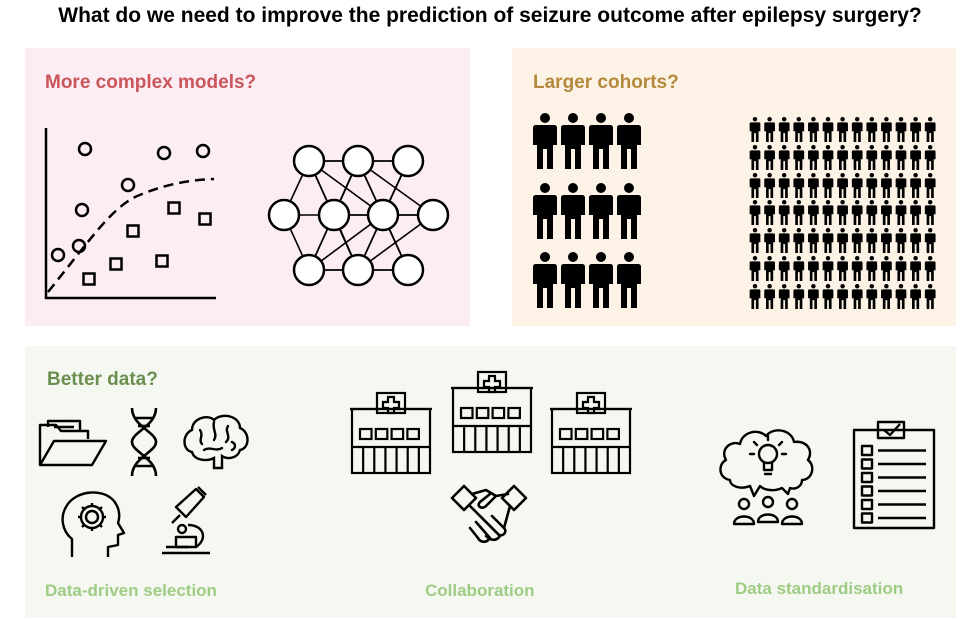 The width and height of the screenshot is (980, 622). I want to click on head-gear-icon, so click(93, 524).